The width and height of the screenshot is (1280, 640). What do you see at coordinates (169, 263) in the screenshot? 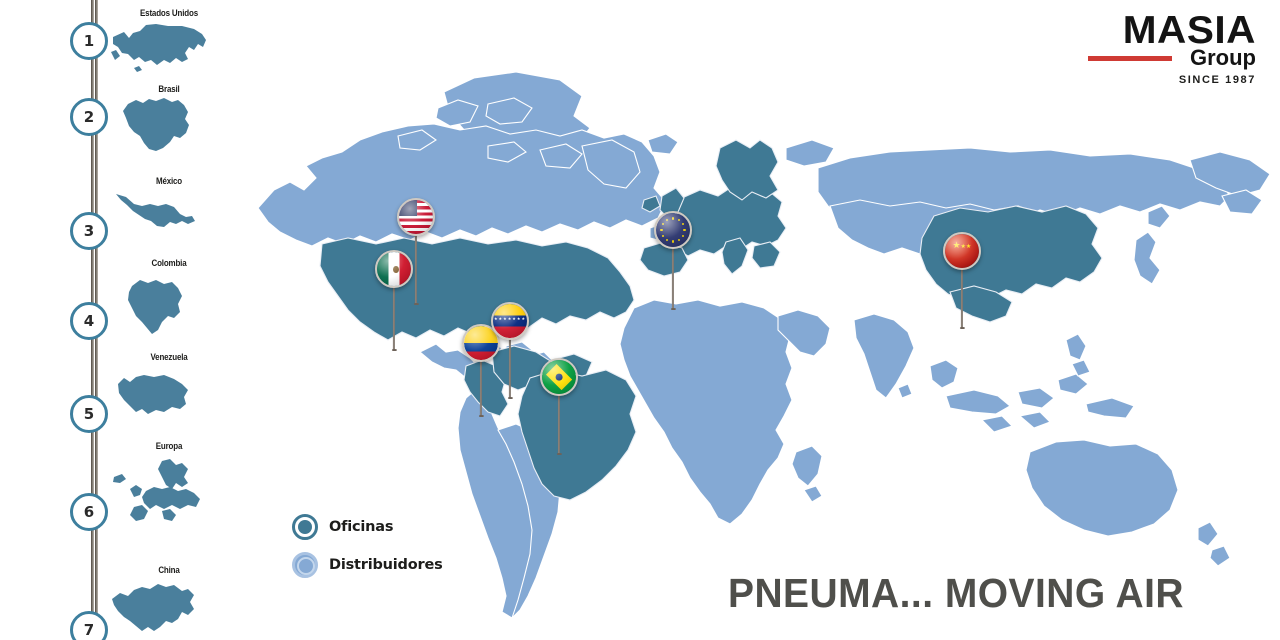
I see `step-label-4: Colombia` at bounding box center [169, 263].